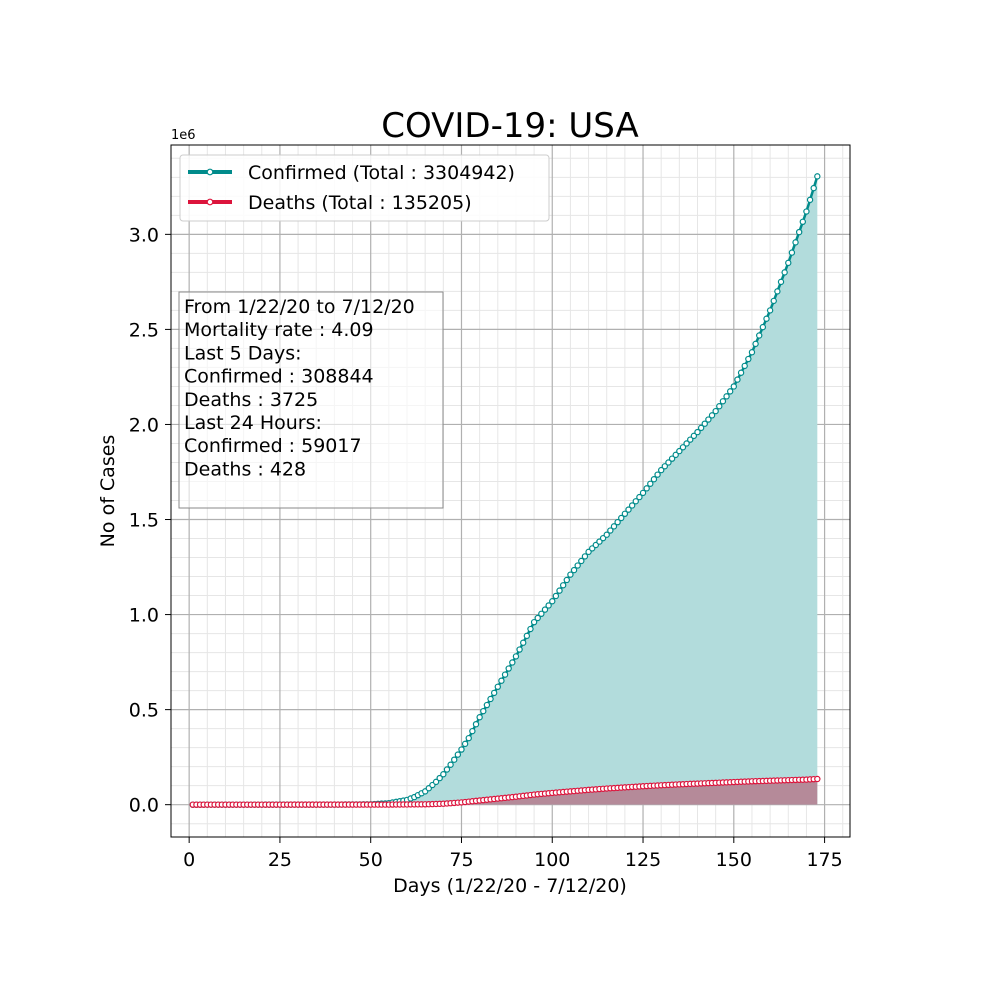 This screenshot has height=1000, width=1000. What do you see at coordinates (371, 860) in the screenshot?
I see `x-tick-label: 50` at bounding box center [371, 860].